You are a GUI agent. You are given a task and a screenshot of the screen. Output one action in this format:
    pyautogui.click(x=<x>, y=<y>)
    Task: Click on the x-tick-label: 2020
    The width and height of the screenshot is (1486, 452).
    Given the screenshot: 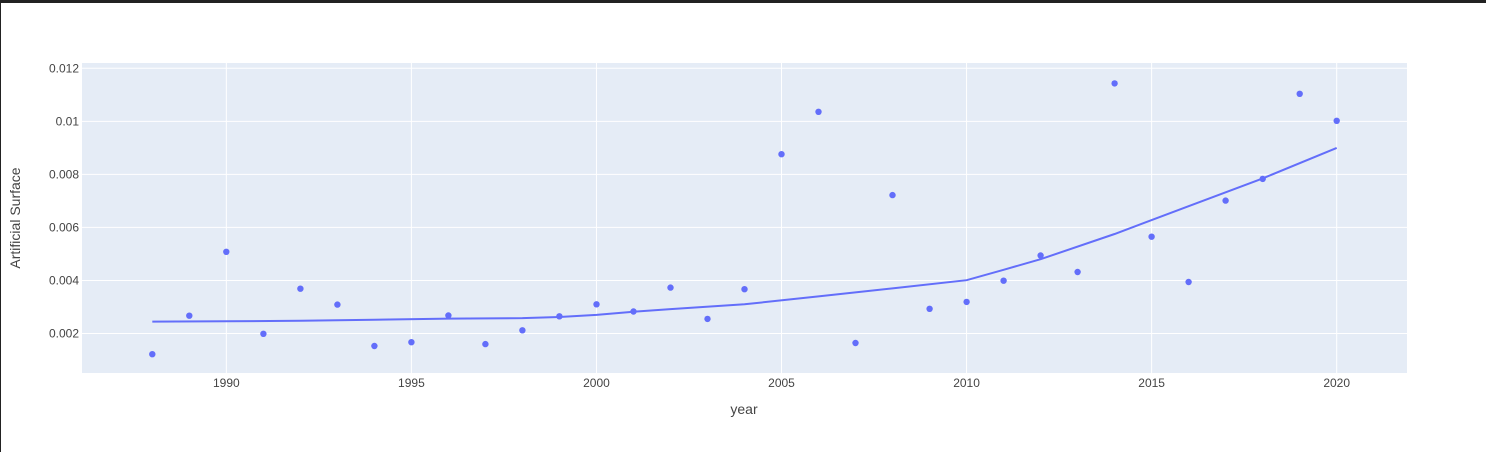 What is the action you would take?
    pyautogui.click(x=1336, y=383)
    